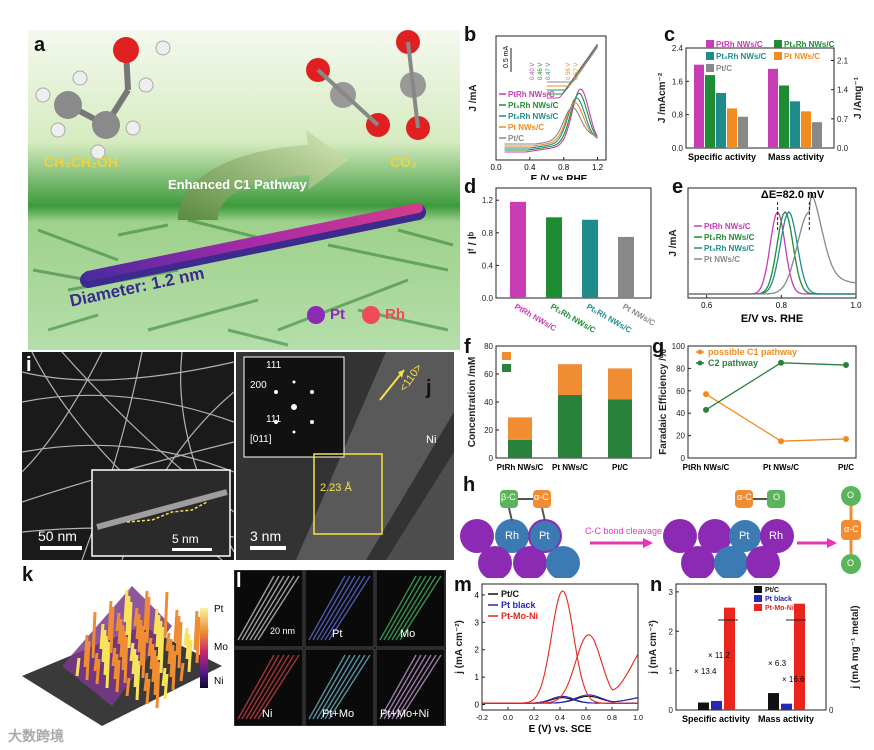 This screenshot has width=874, height=750. What do you see at coordinates (573, 243) in the screenshot?
I see `plot-frame` at bounding box center [573, 243].